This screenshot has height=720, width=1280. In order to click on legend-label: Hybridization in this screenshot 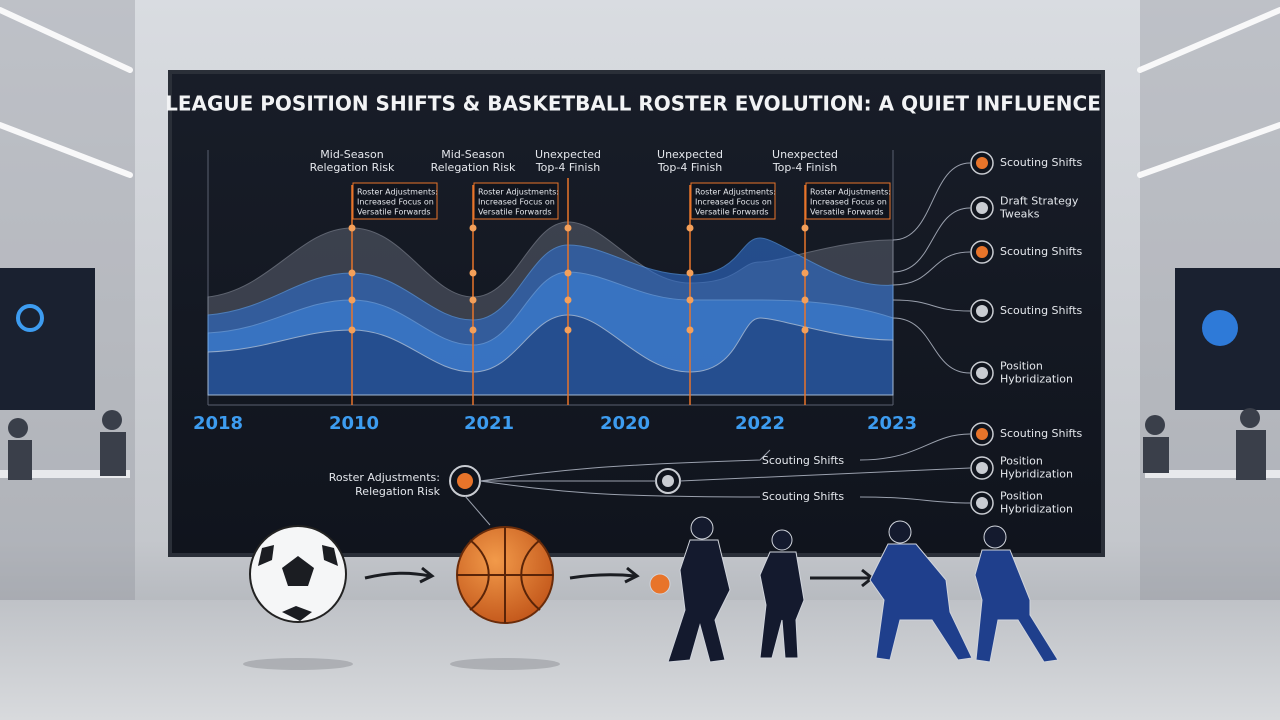, I will do `click(1036, 379)`.